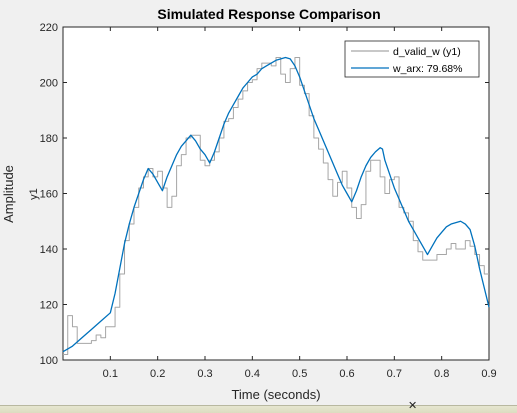 Image resolution: width=517 pixels, height=413 pixels. I want to click on x-tick-label: 0.3, so click(204, 374).